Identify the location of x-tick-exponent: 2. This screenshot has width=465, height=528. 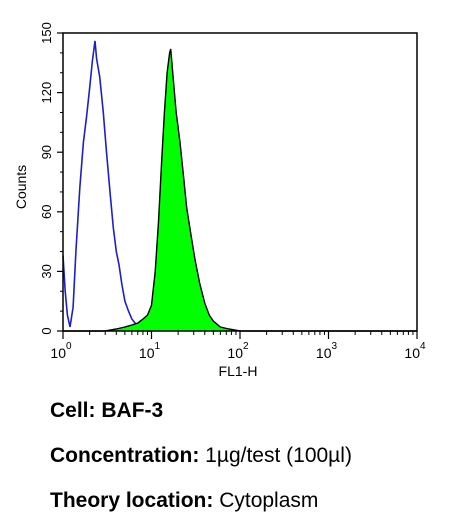
(246, 346).